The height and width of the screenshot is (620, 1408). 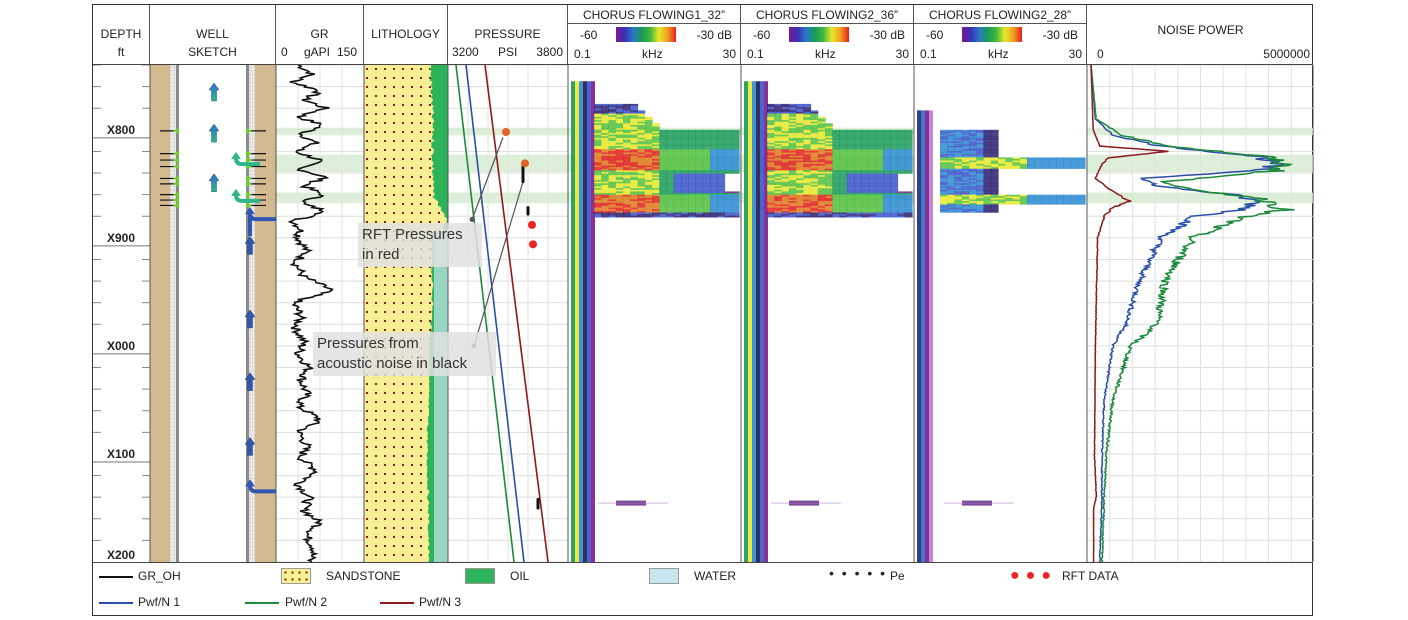 What do you see at coordinates (577, 321) in the screenshot?
I see `spectrogram-lowfreq-band` at bounding box center [577, 321].